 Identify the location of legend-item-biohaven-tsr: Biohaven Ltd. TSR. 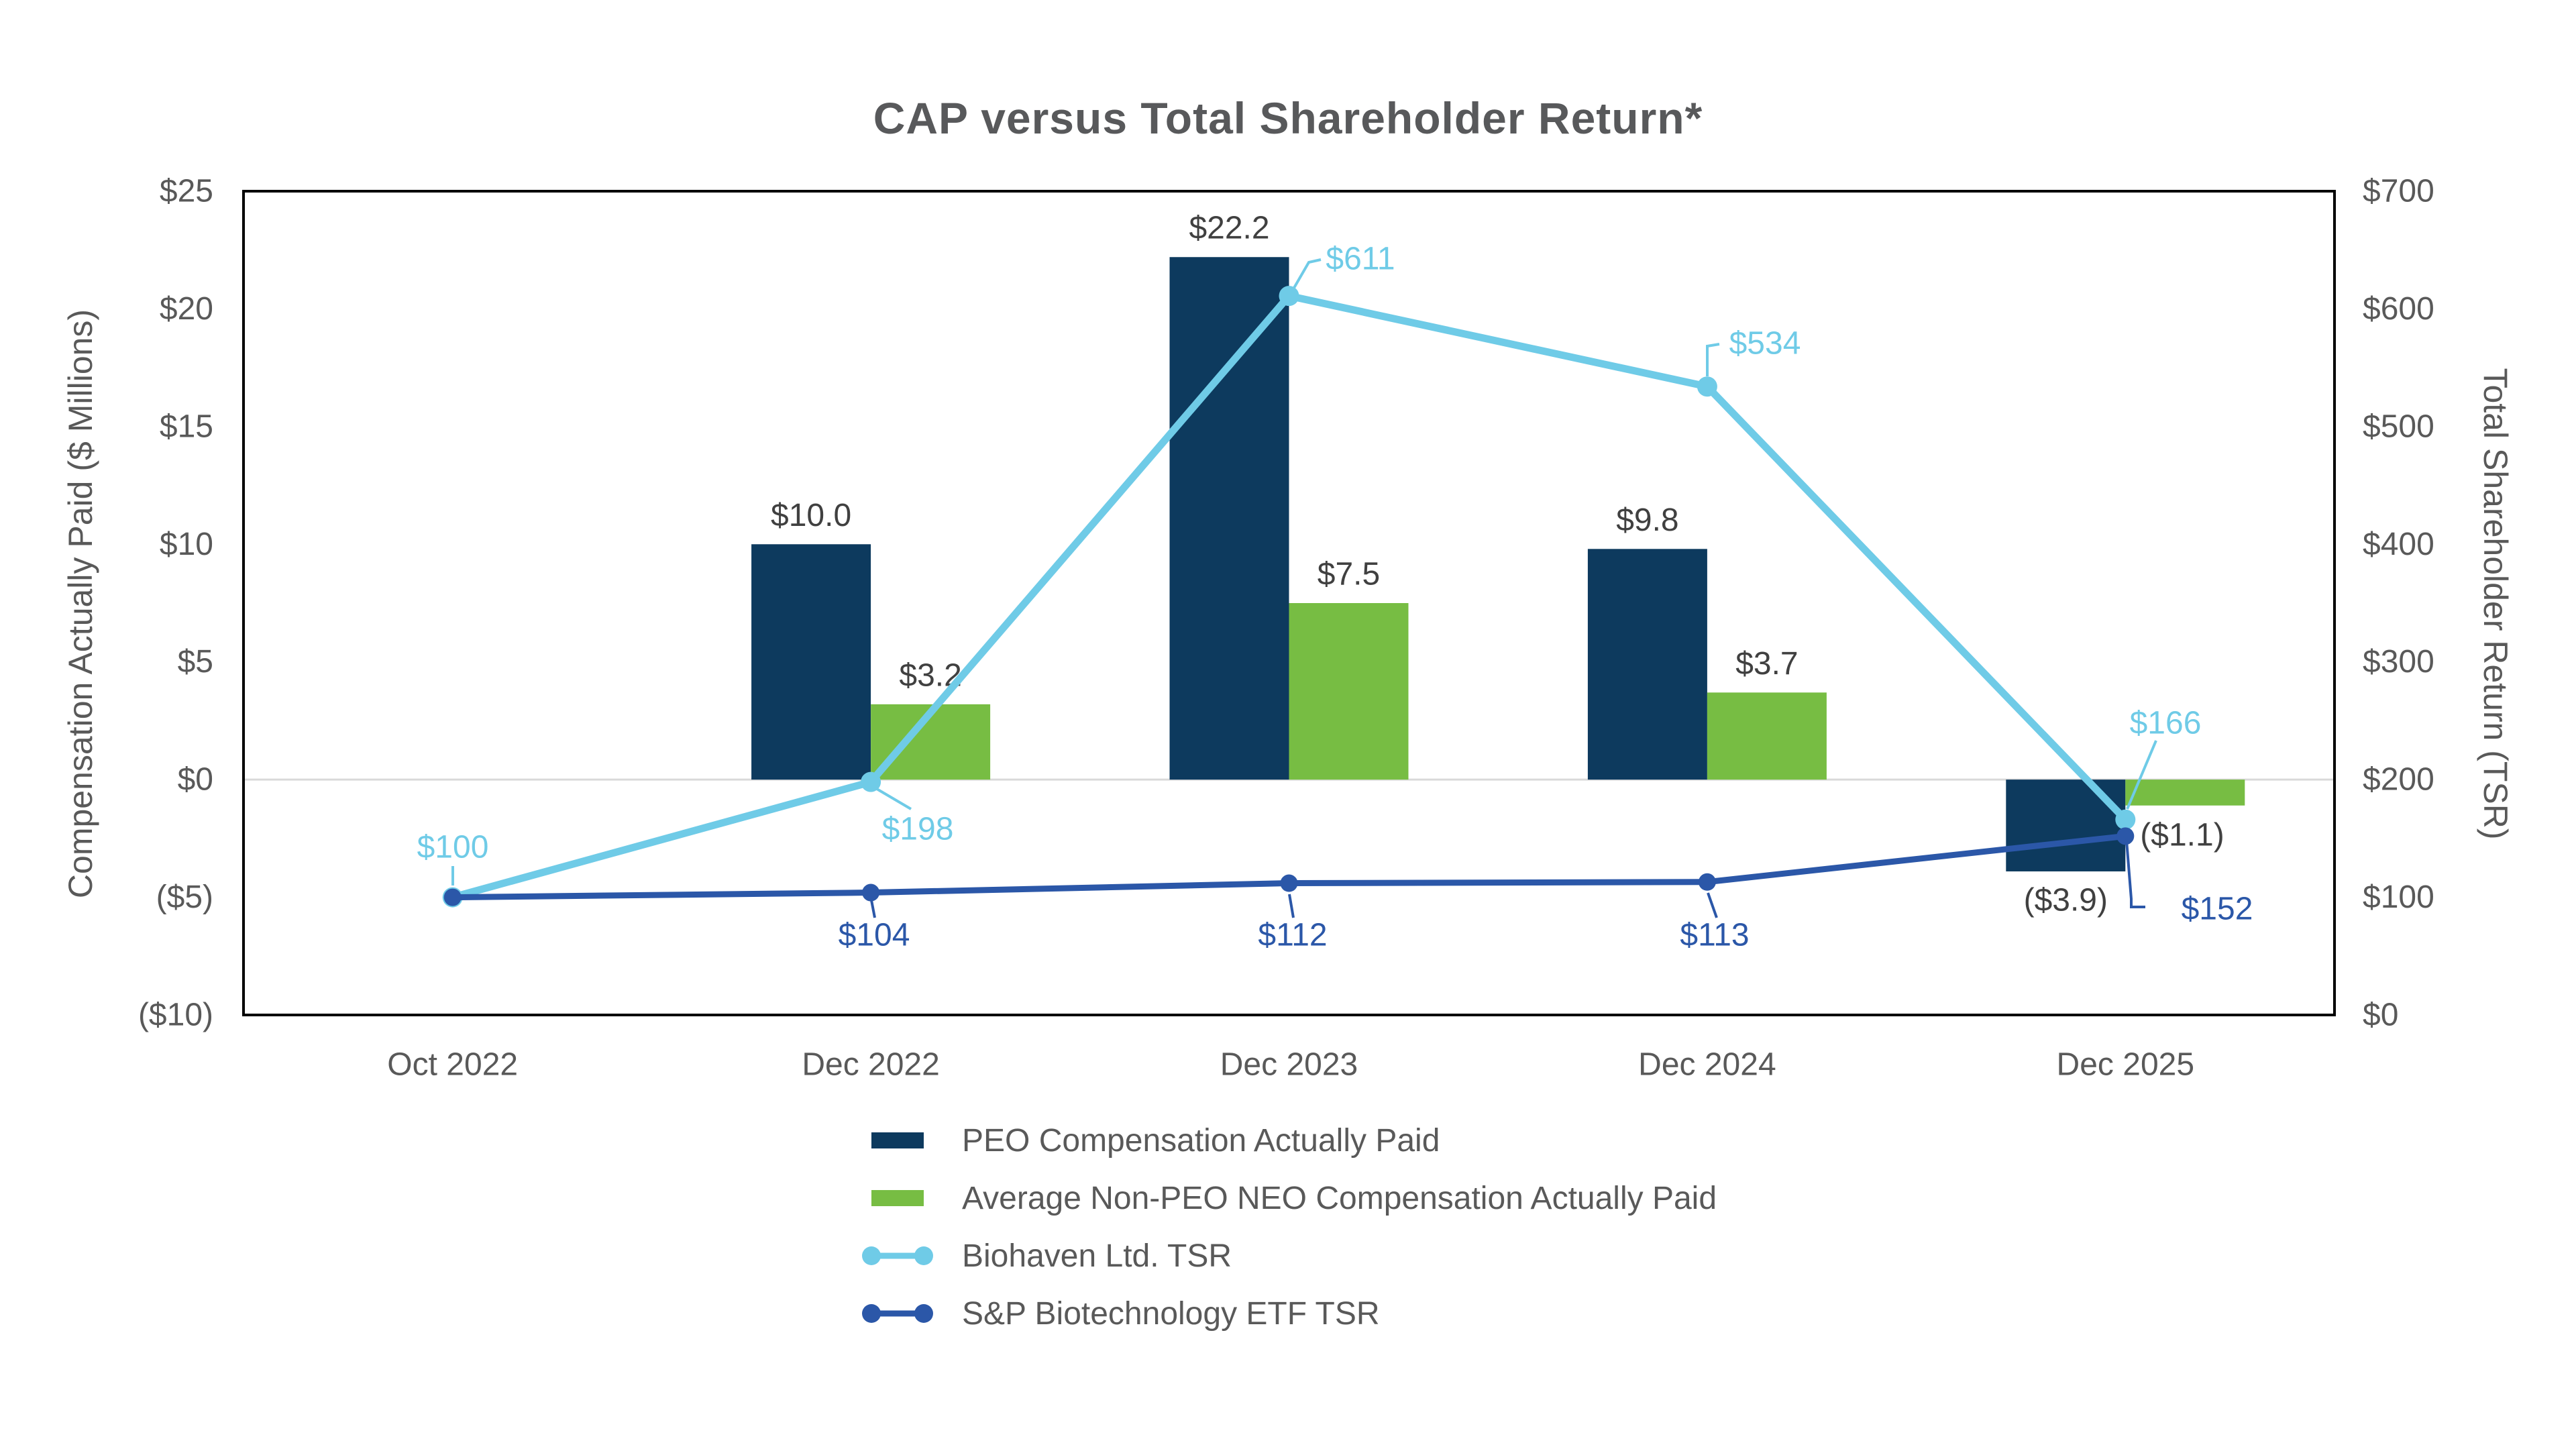
(1288, 1256).